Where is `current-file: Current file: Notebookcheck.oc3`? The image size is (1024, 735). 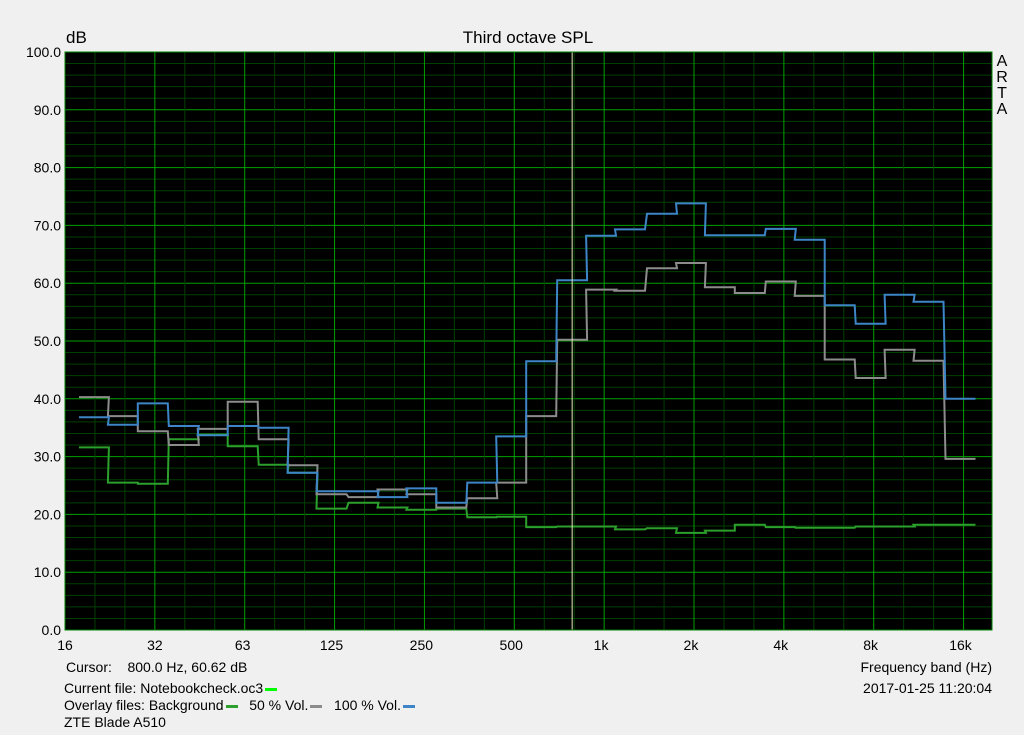
current-file: Current file: Notebookcheck.oc3 is located at coordinates (171, 688).